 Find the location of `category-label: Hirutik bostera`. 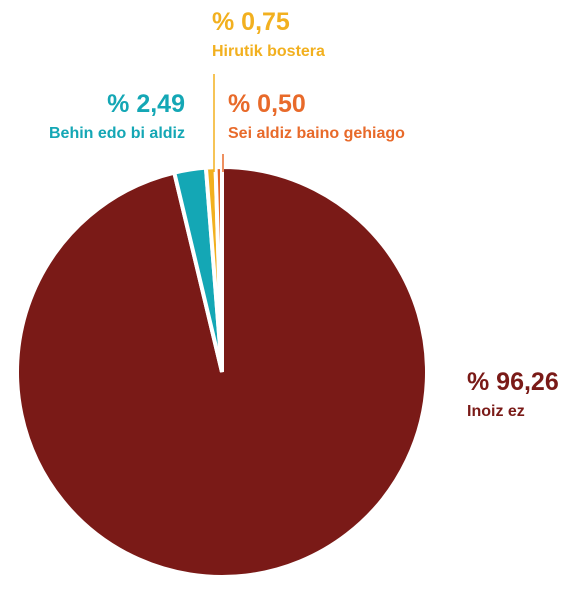

category-label: Hirutik bostera is located at coordinates (268, 51).